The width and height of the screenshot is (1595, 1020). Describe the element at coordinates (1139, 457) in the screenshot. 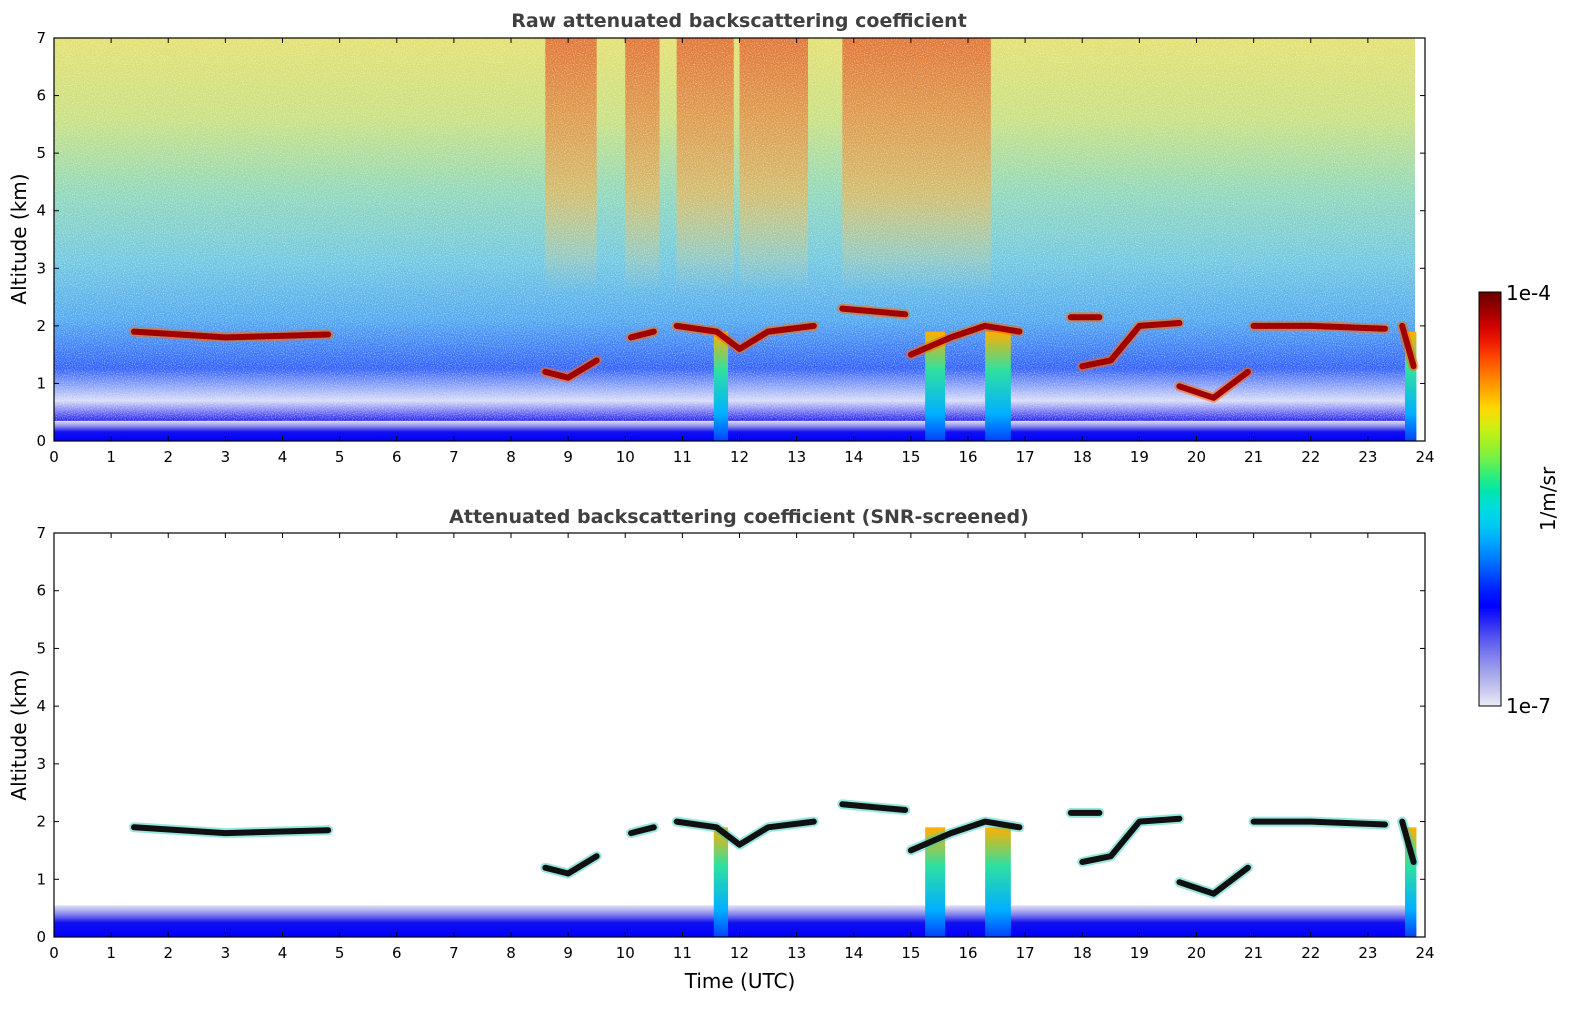

I see `x-tick-label: 19` at that location.